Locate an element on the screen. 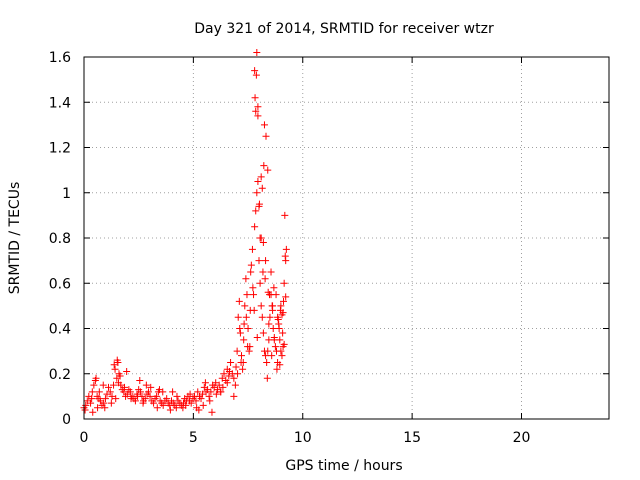 Image resolution: width=640 pixels, height=480 pixels. x-tick-label: 20 is located at coordinates (522, 438).